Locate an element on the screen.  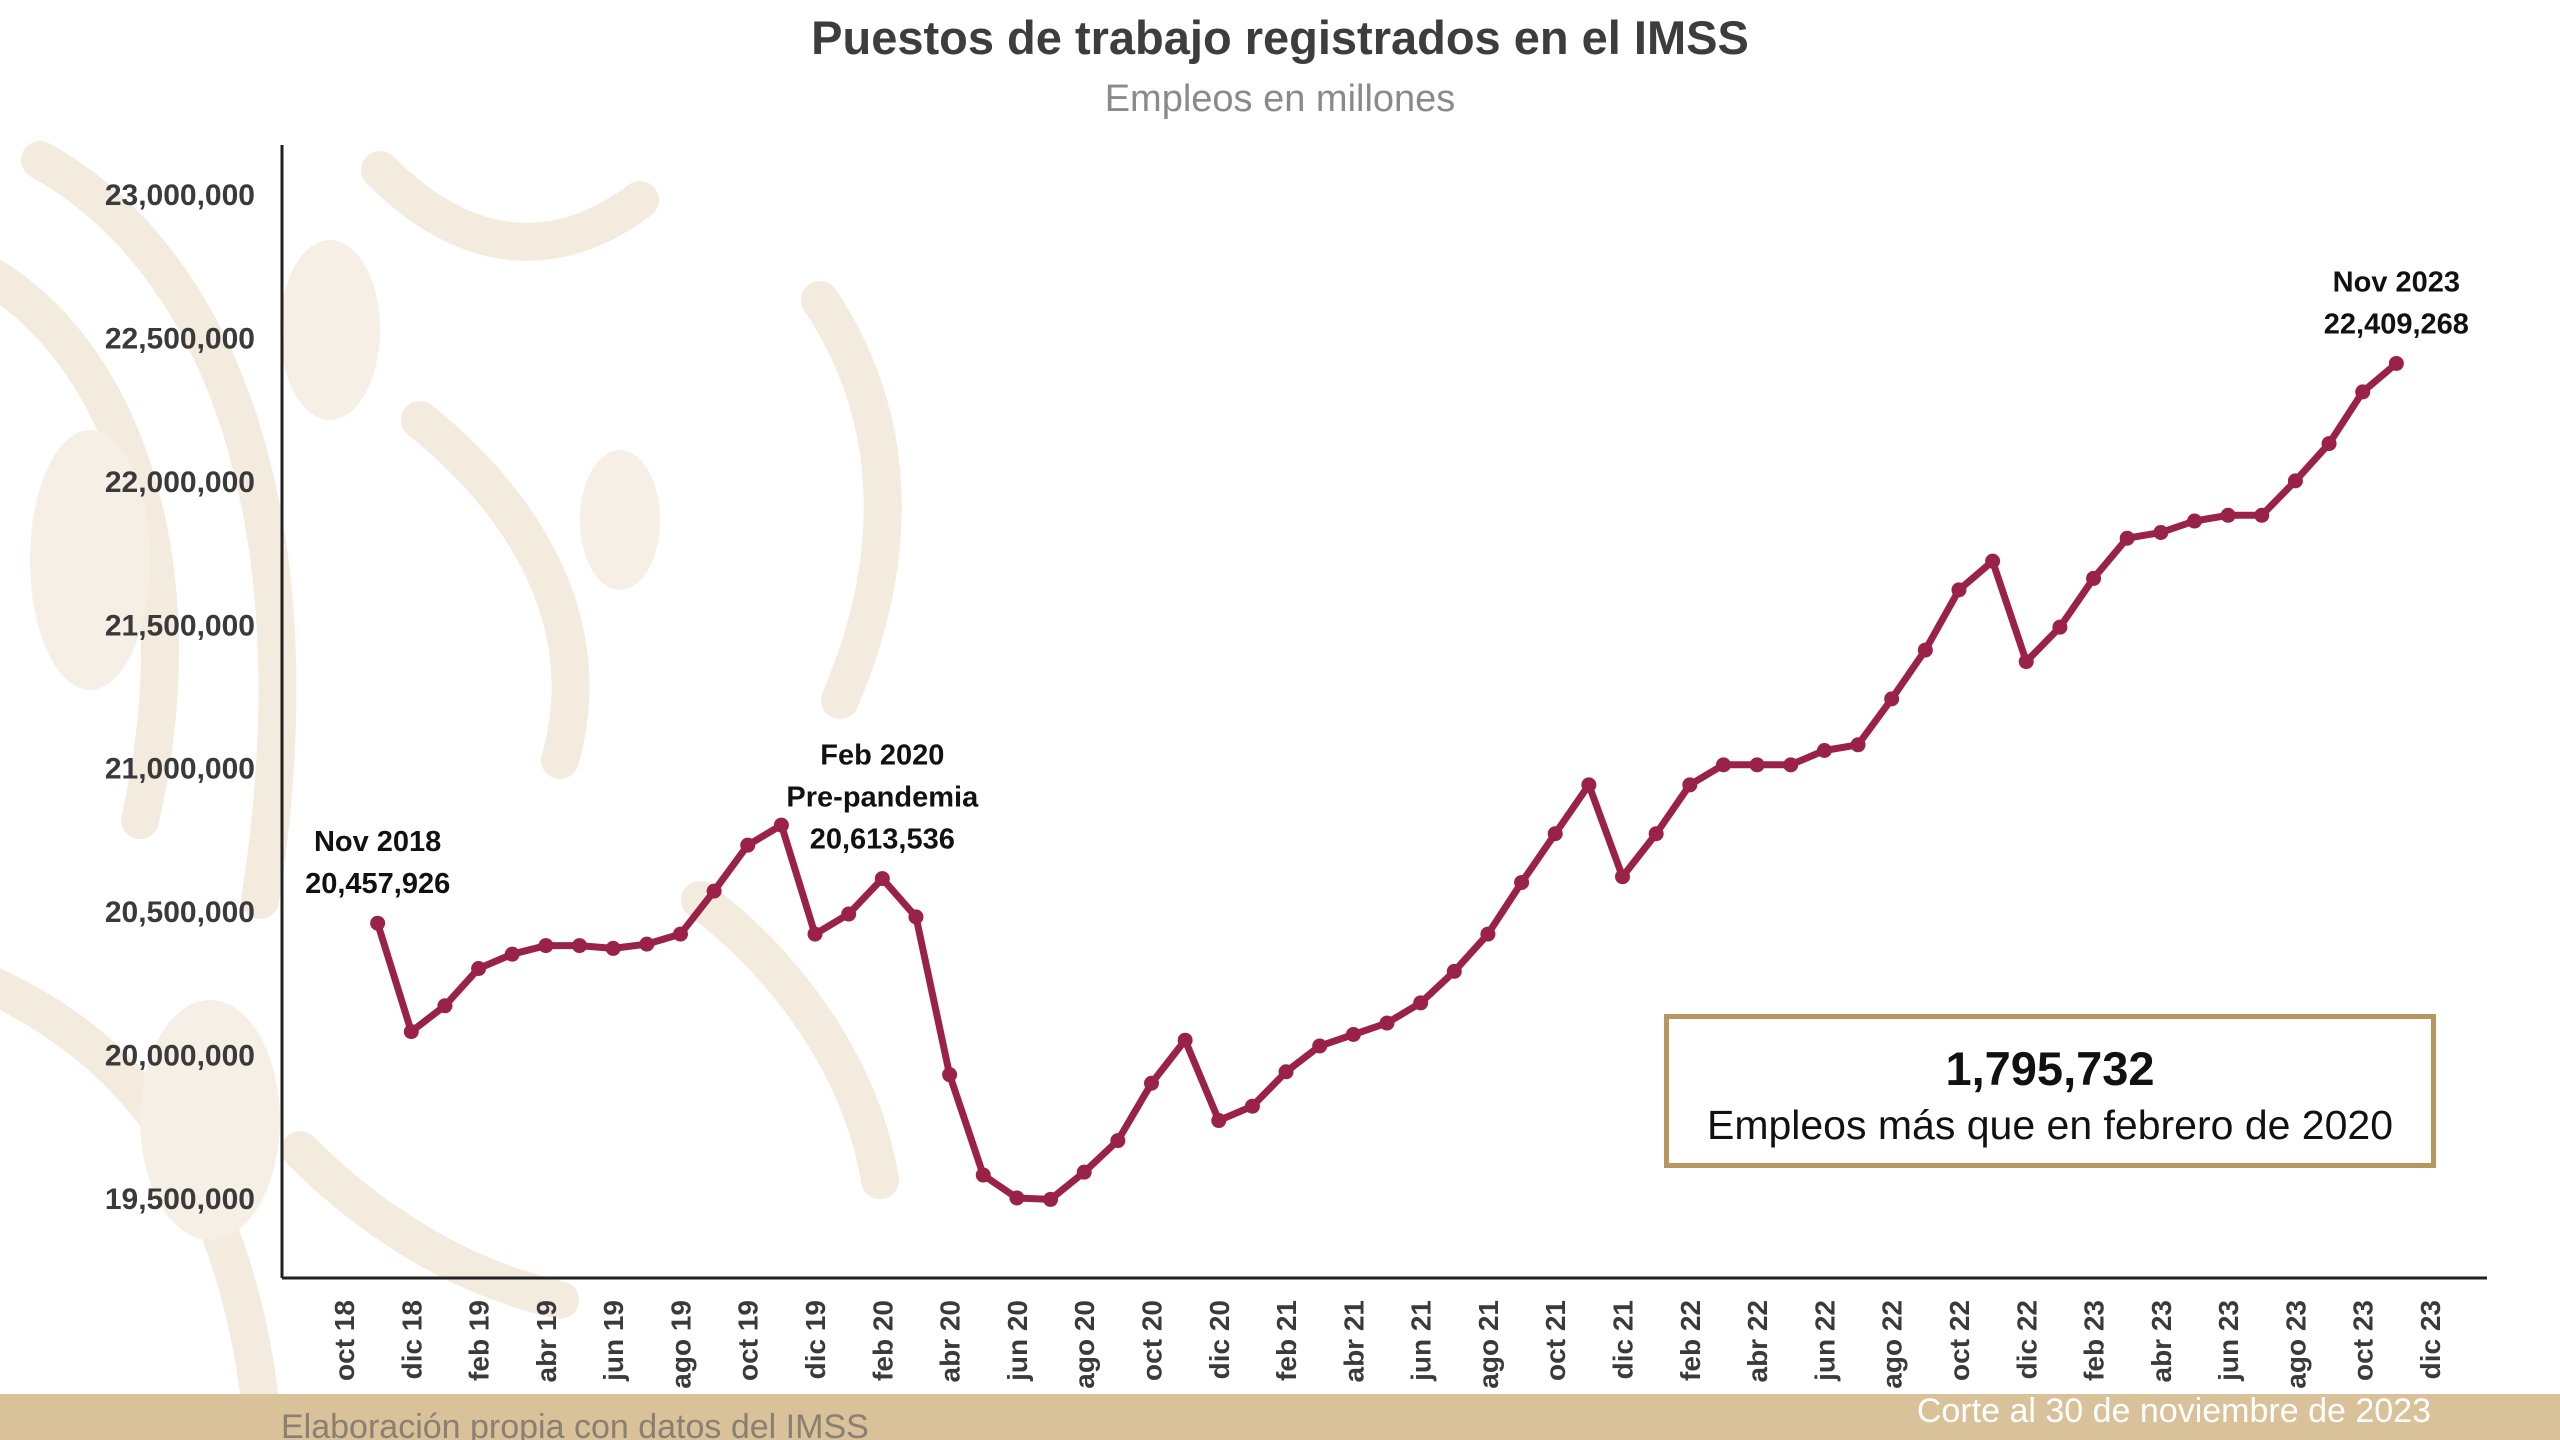
chart-subtitle: Empleos en millones is located at coordinates (1280, 99).